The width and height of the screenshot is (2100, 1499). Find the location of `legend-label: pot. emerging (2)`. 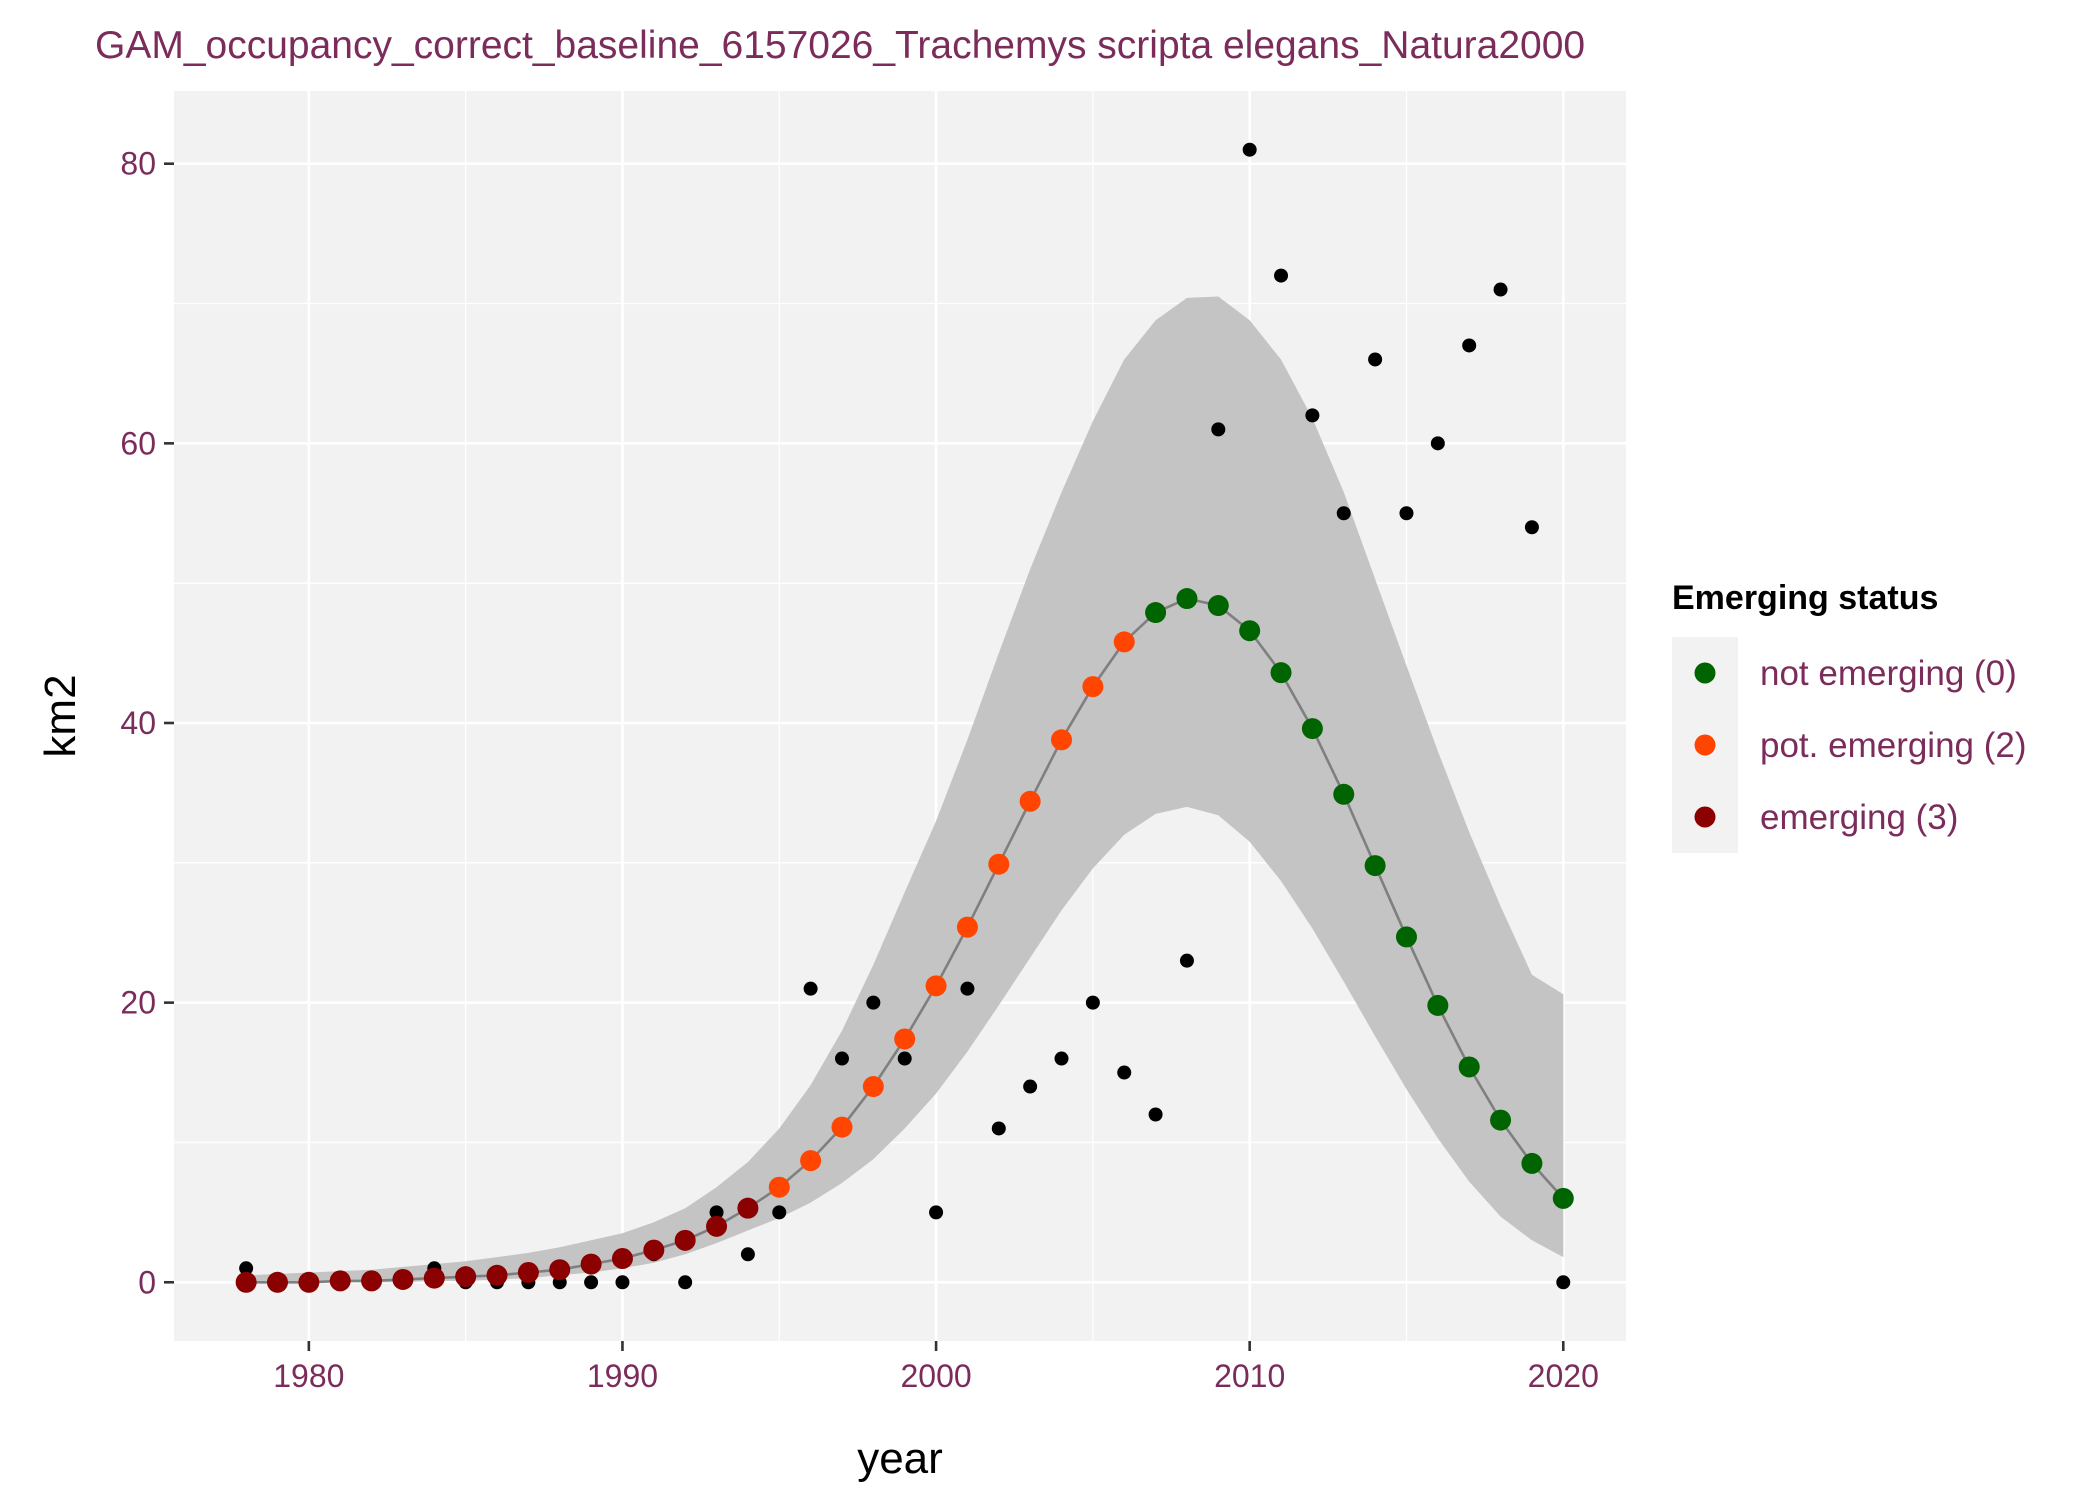

legend-label: pot. emerging (2) is located at coordinates (1893, 745).